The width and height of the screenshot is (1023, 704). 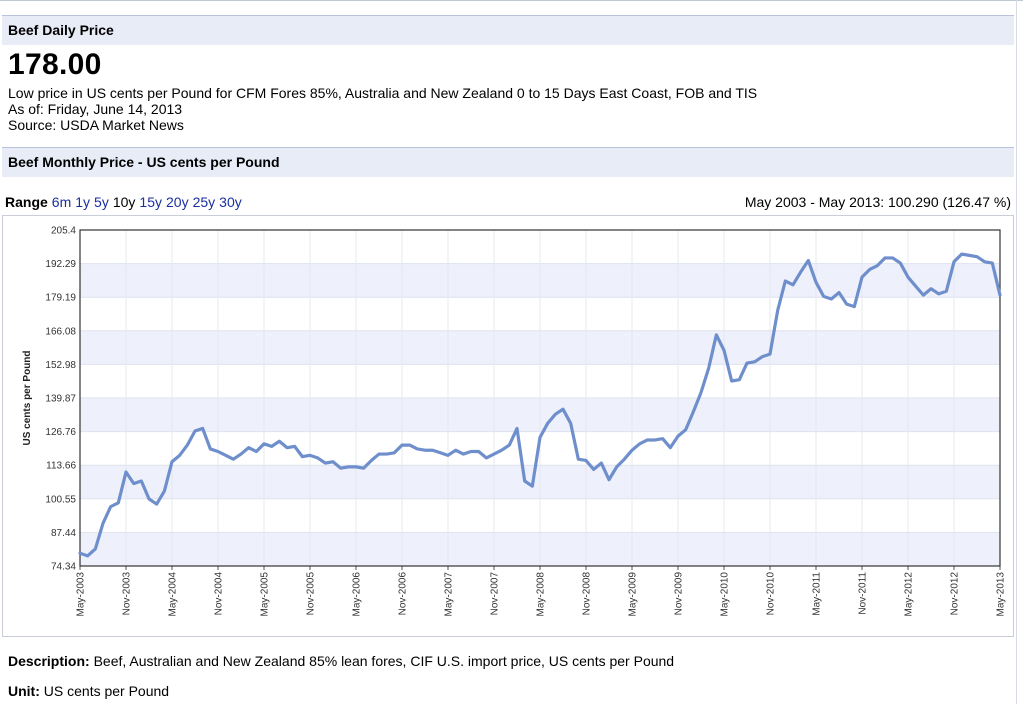 I want to click on x-tick-label: May-2007, so click(x=449, y=594).